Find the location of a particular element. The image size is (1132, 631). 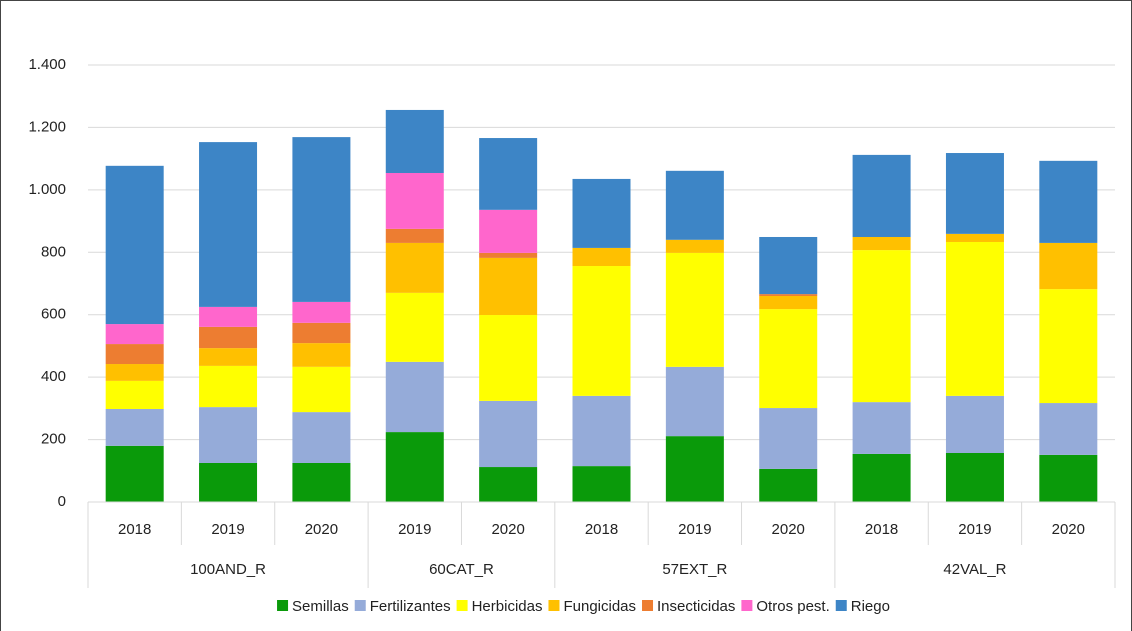

legend-label: Semillas is located at coordinates (320, 606).